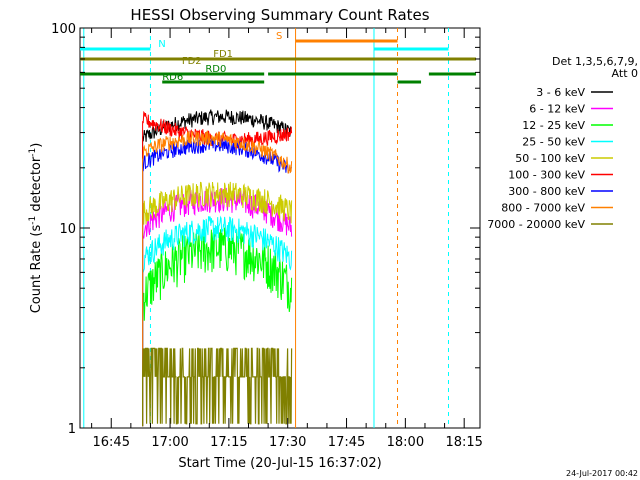 The height and width of the screenshot is (480, 640). I want to click on legend-label: 7000 - 20000 keV, so click(536, 224).